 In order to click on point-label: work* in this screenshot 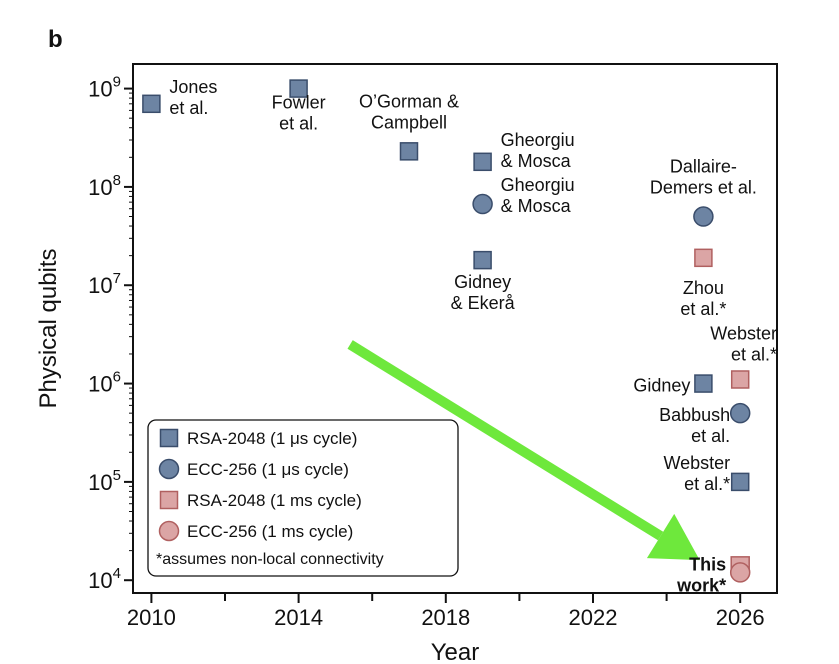, I will do `click(701, 585)`.